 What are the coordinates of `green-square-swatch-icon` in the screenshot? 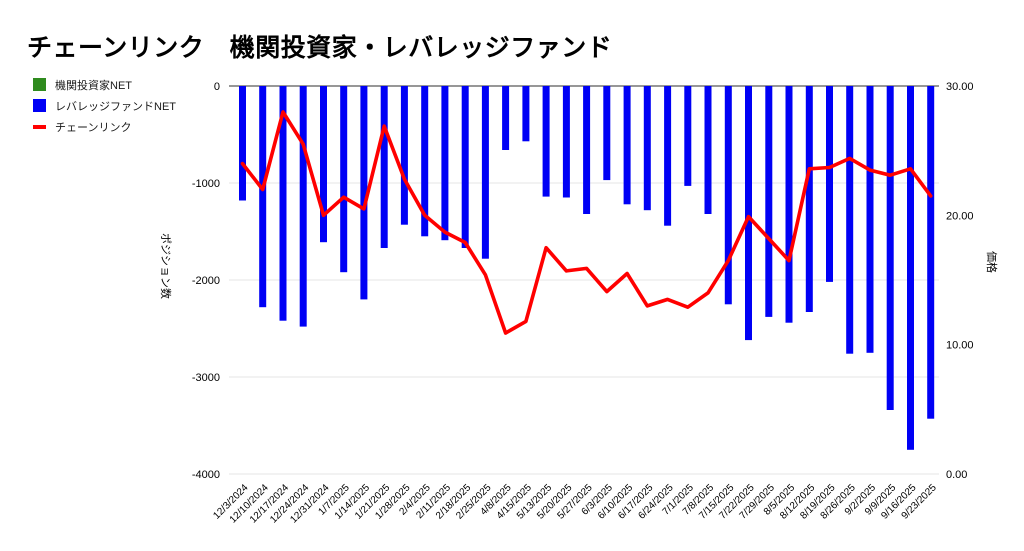 It's located at (39, 84).